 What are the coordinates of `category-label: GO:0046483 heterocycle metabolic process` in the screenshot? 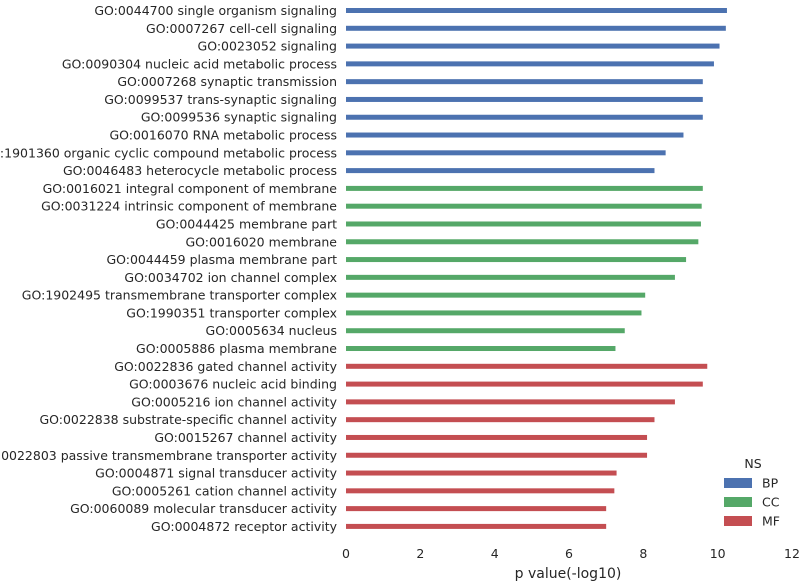 It's located at (200, 170).